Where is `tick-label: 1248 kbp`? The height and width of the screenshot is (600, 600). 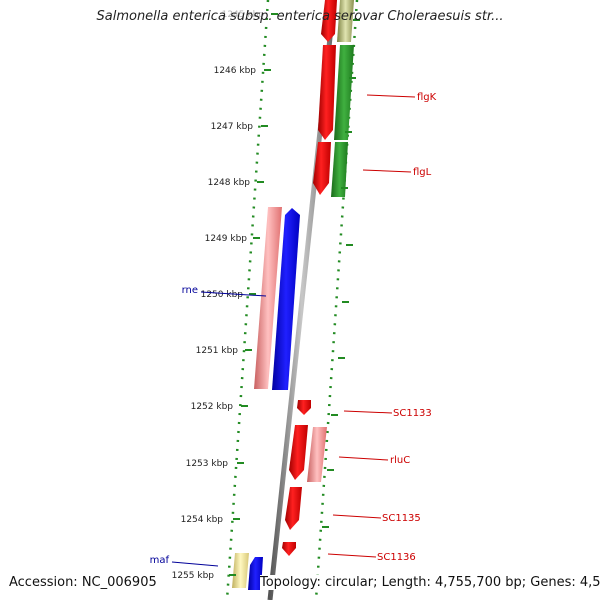 tick-label: 1248 kbp is located at coordinates (229, 183).